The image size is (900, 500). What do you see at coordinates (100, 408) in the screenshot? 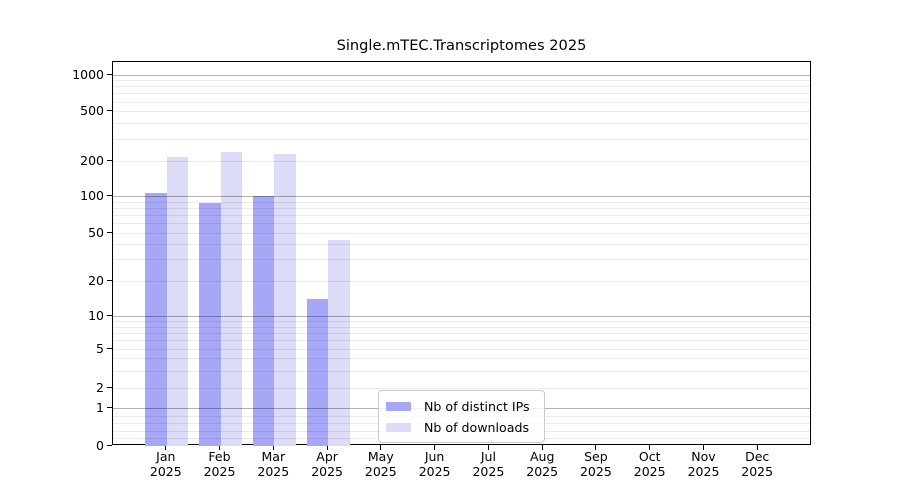
I see `y-tick-label: 1` at bounding box center [100, 408].